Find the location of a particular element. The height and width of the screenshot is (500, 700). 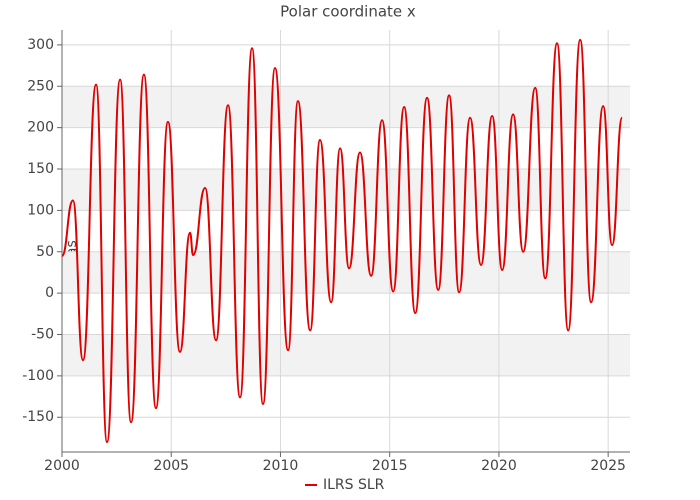

x-tick-label: 2010 is located at coordinates (281, 466).